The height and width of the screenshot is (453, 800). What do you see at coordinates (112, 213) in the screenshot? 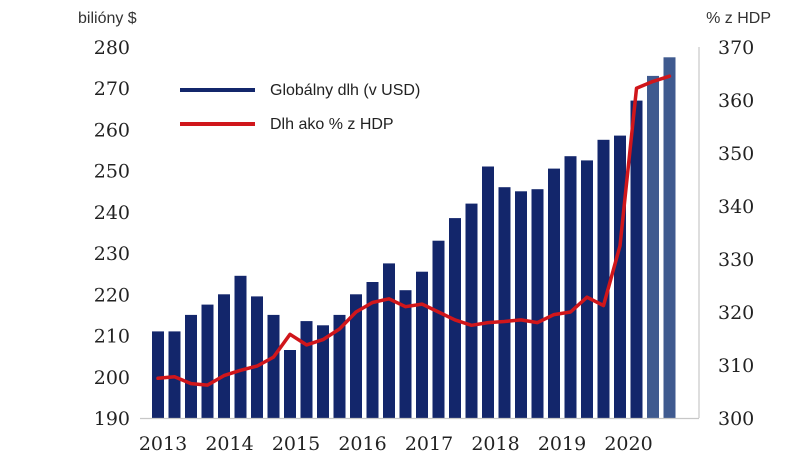
I see `y-left-tick-label: 240` at bounding box center [112, 213].